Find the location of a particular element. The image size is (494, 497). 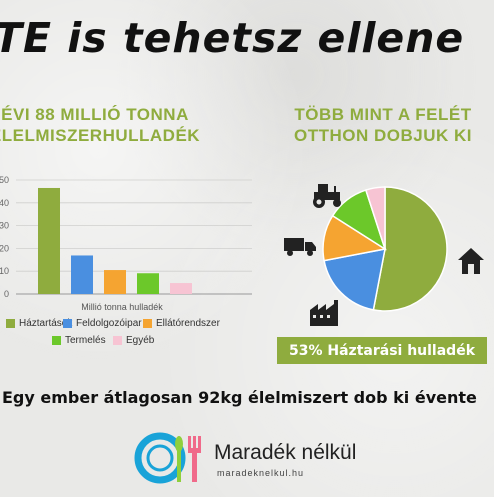

x-axis-label: Millió tonna hulladék is located at coordinates (122, 307).